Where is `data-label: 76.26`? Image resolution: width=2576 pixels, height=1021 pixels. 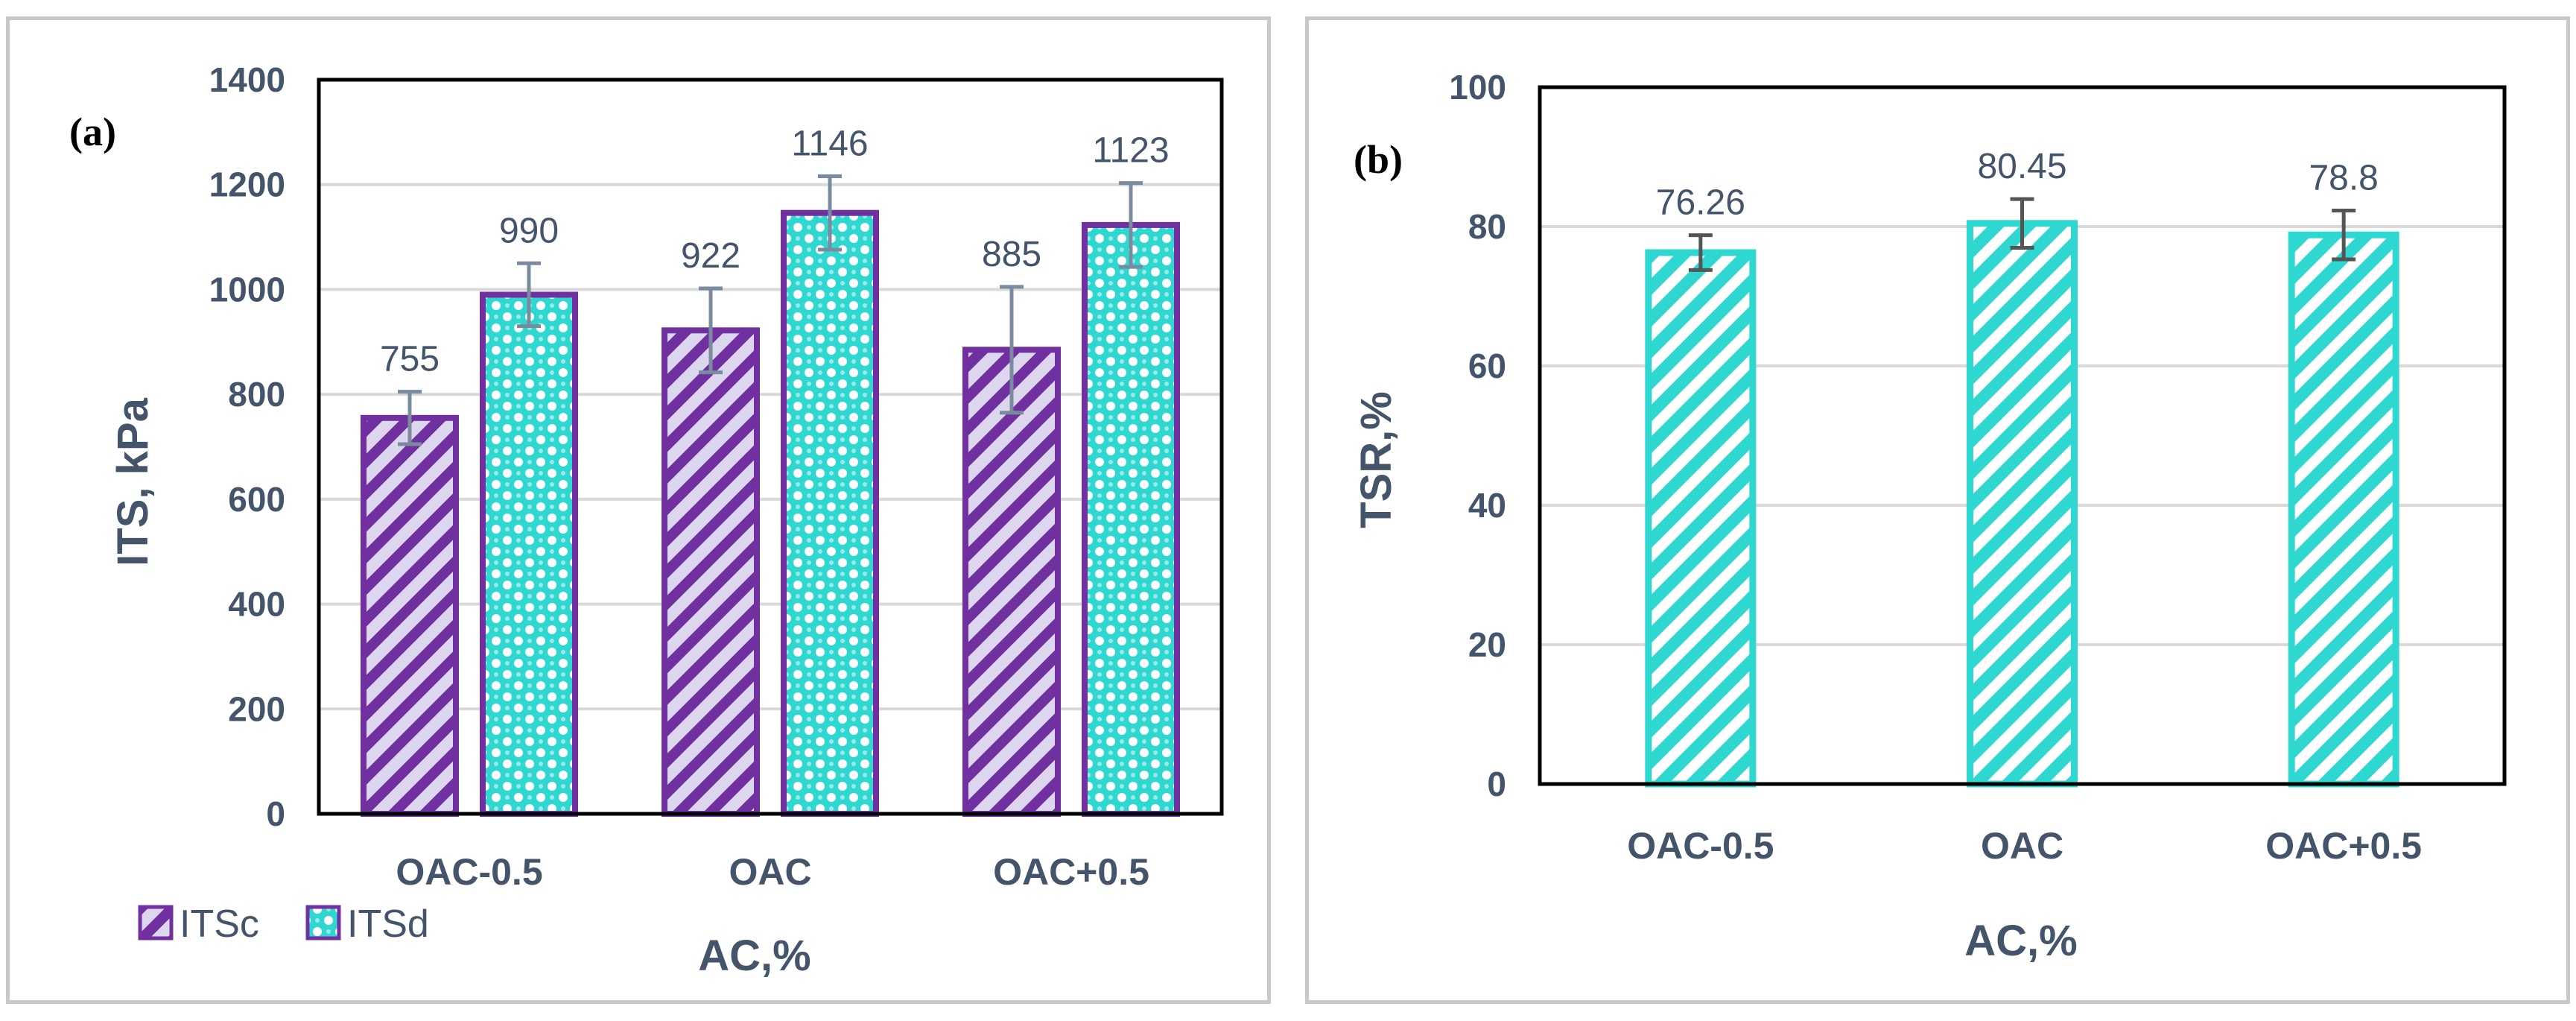 data-label: 76.26 is located at coordinates (1701, 203).